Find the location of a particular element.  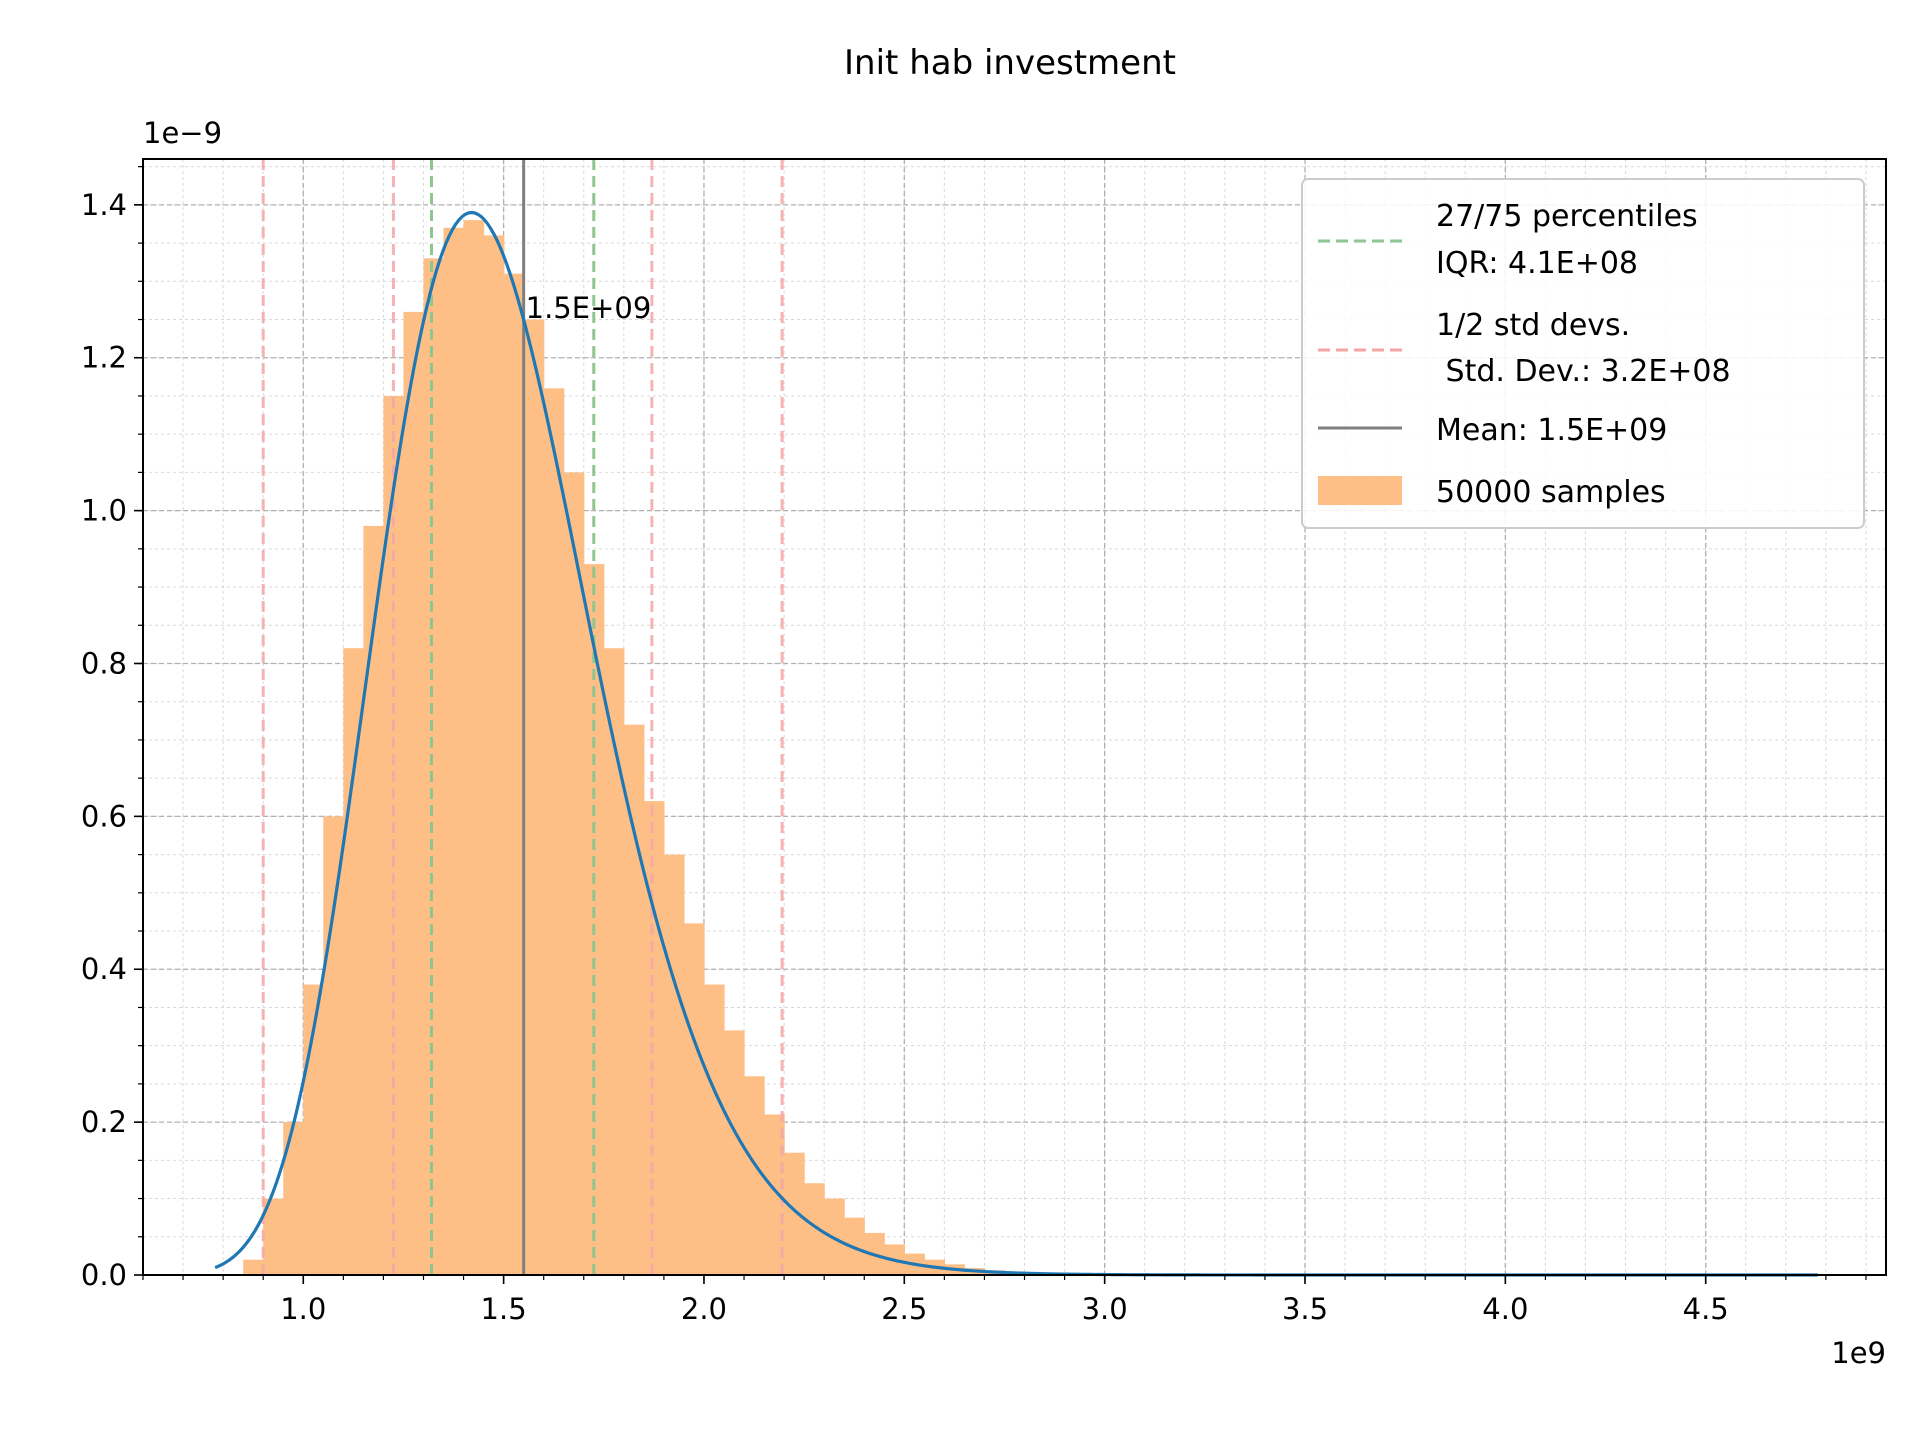

legend-sublabel-percentiles: IQR: 4.1E+08 is located at coordinates (1537, 263).